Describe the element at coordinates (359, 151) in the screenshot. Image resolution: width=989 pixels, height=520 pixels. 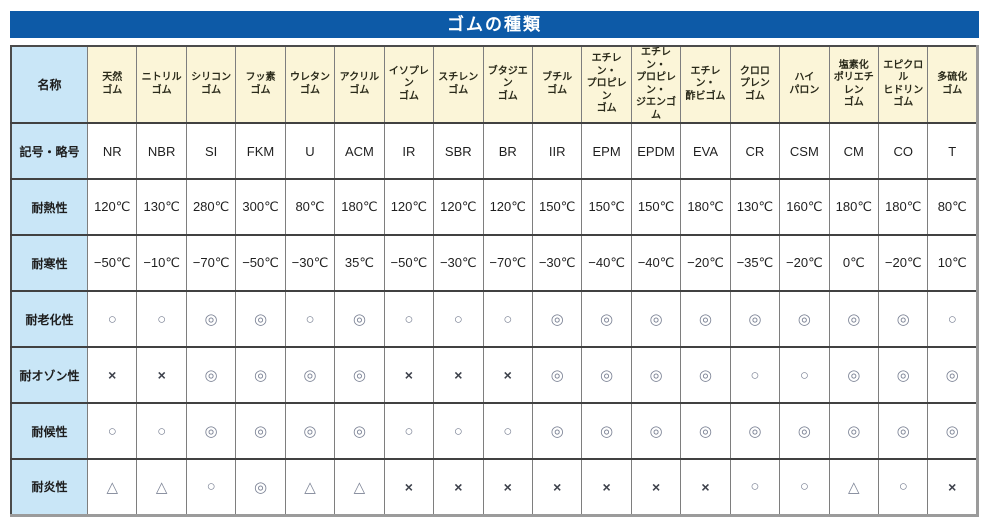
I see `table-cell: ACM` at that location.